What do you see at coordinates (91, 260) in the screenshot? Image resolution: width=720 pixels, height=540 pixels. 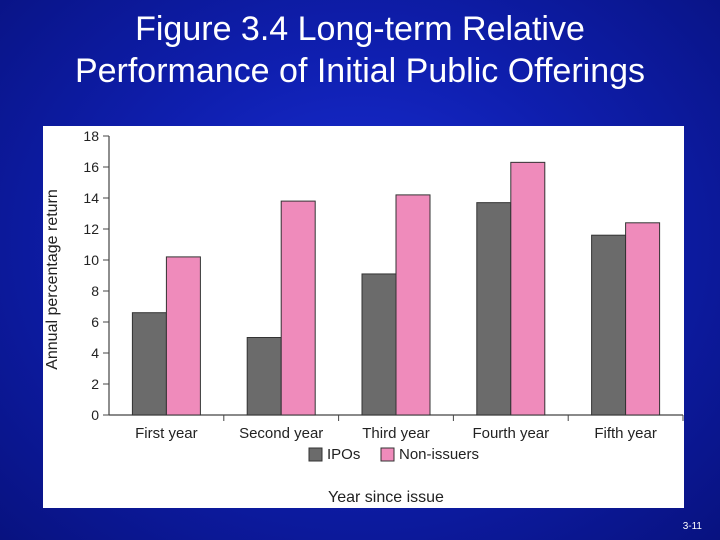 I see `y-tick-label: 10` at bounding box center [91, 260].